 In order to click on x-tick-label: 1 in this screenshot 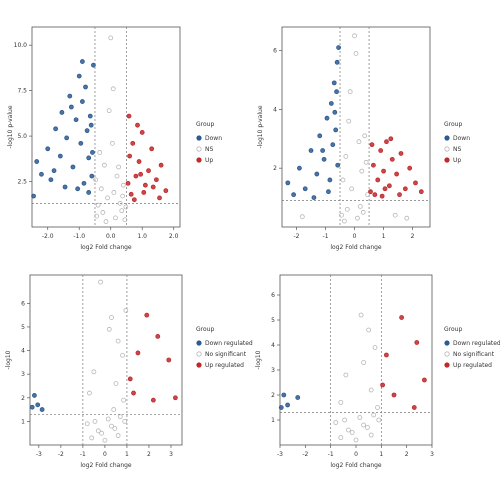, I will do `click(127, 454)`.